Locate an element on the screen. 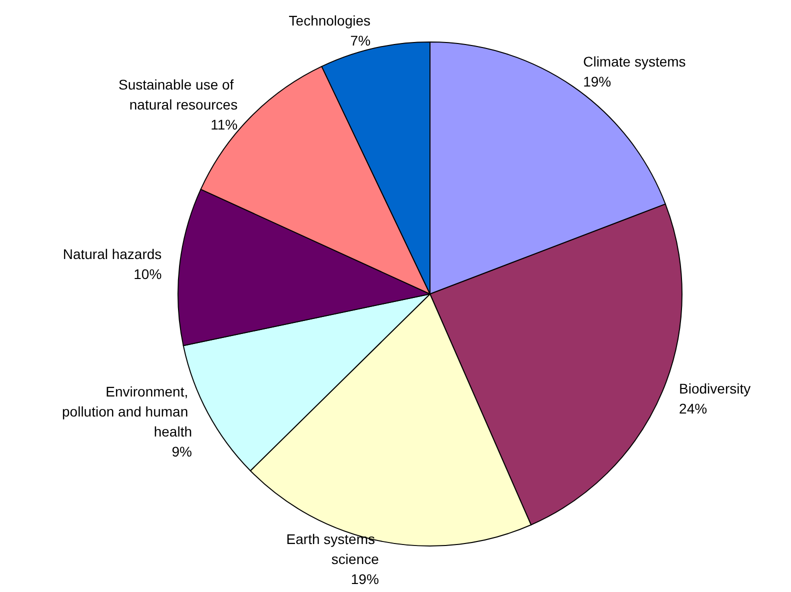 This screenshot has width=791, height=592. slice-label: Natural hazards is located at coordinates (112, 254).